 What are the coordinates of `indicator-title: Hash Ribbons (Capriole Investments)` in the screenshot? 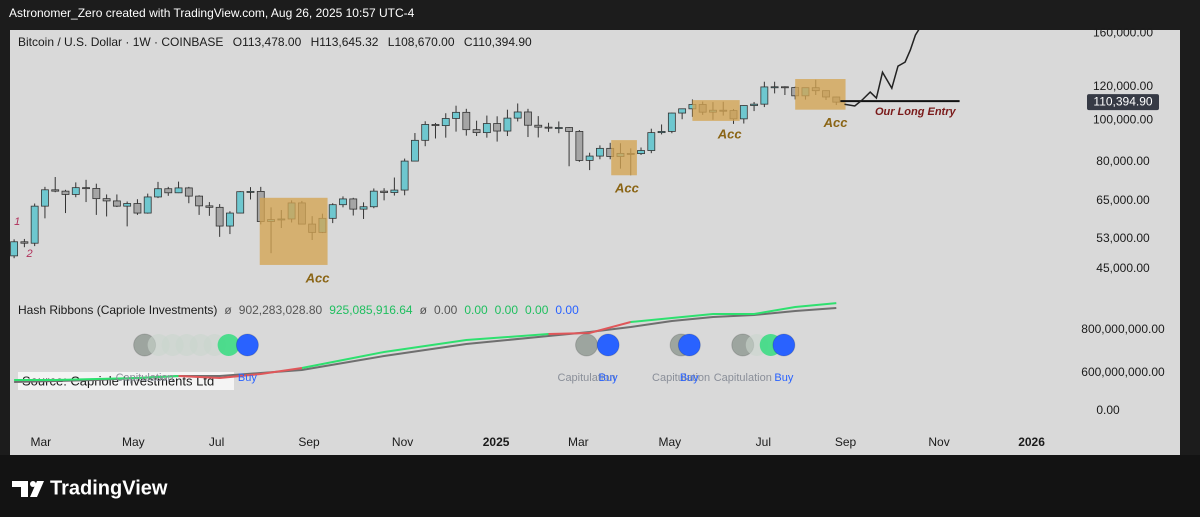 It's located at (117, 310).